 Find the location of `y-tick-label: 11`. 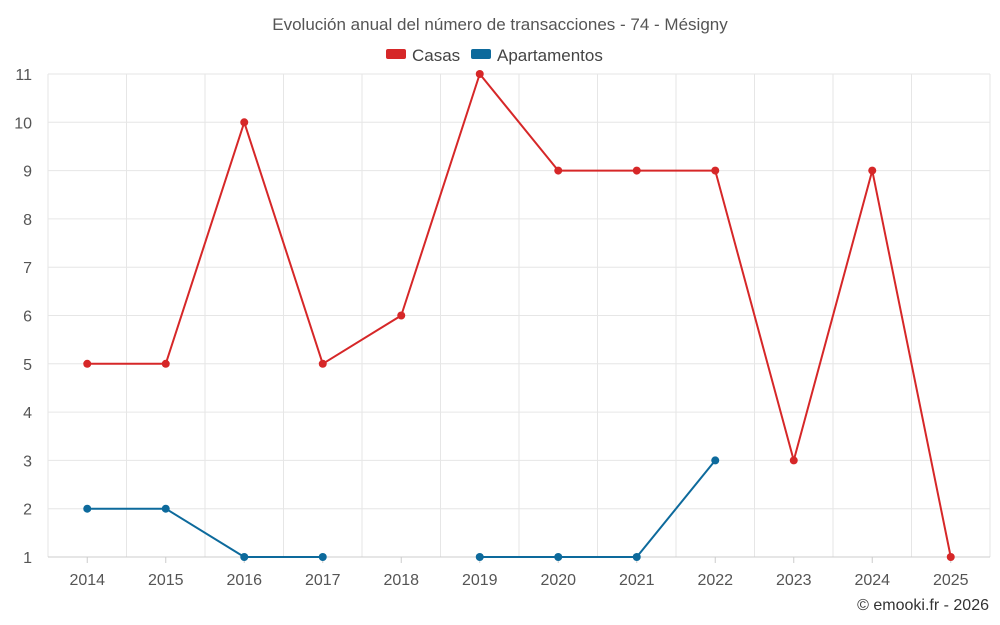

y-tick-label: 11 is located at coordinates (23, 75).